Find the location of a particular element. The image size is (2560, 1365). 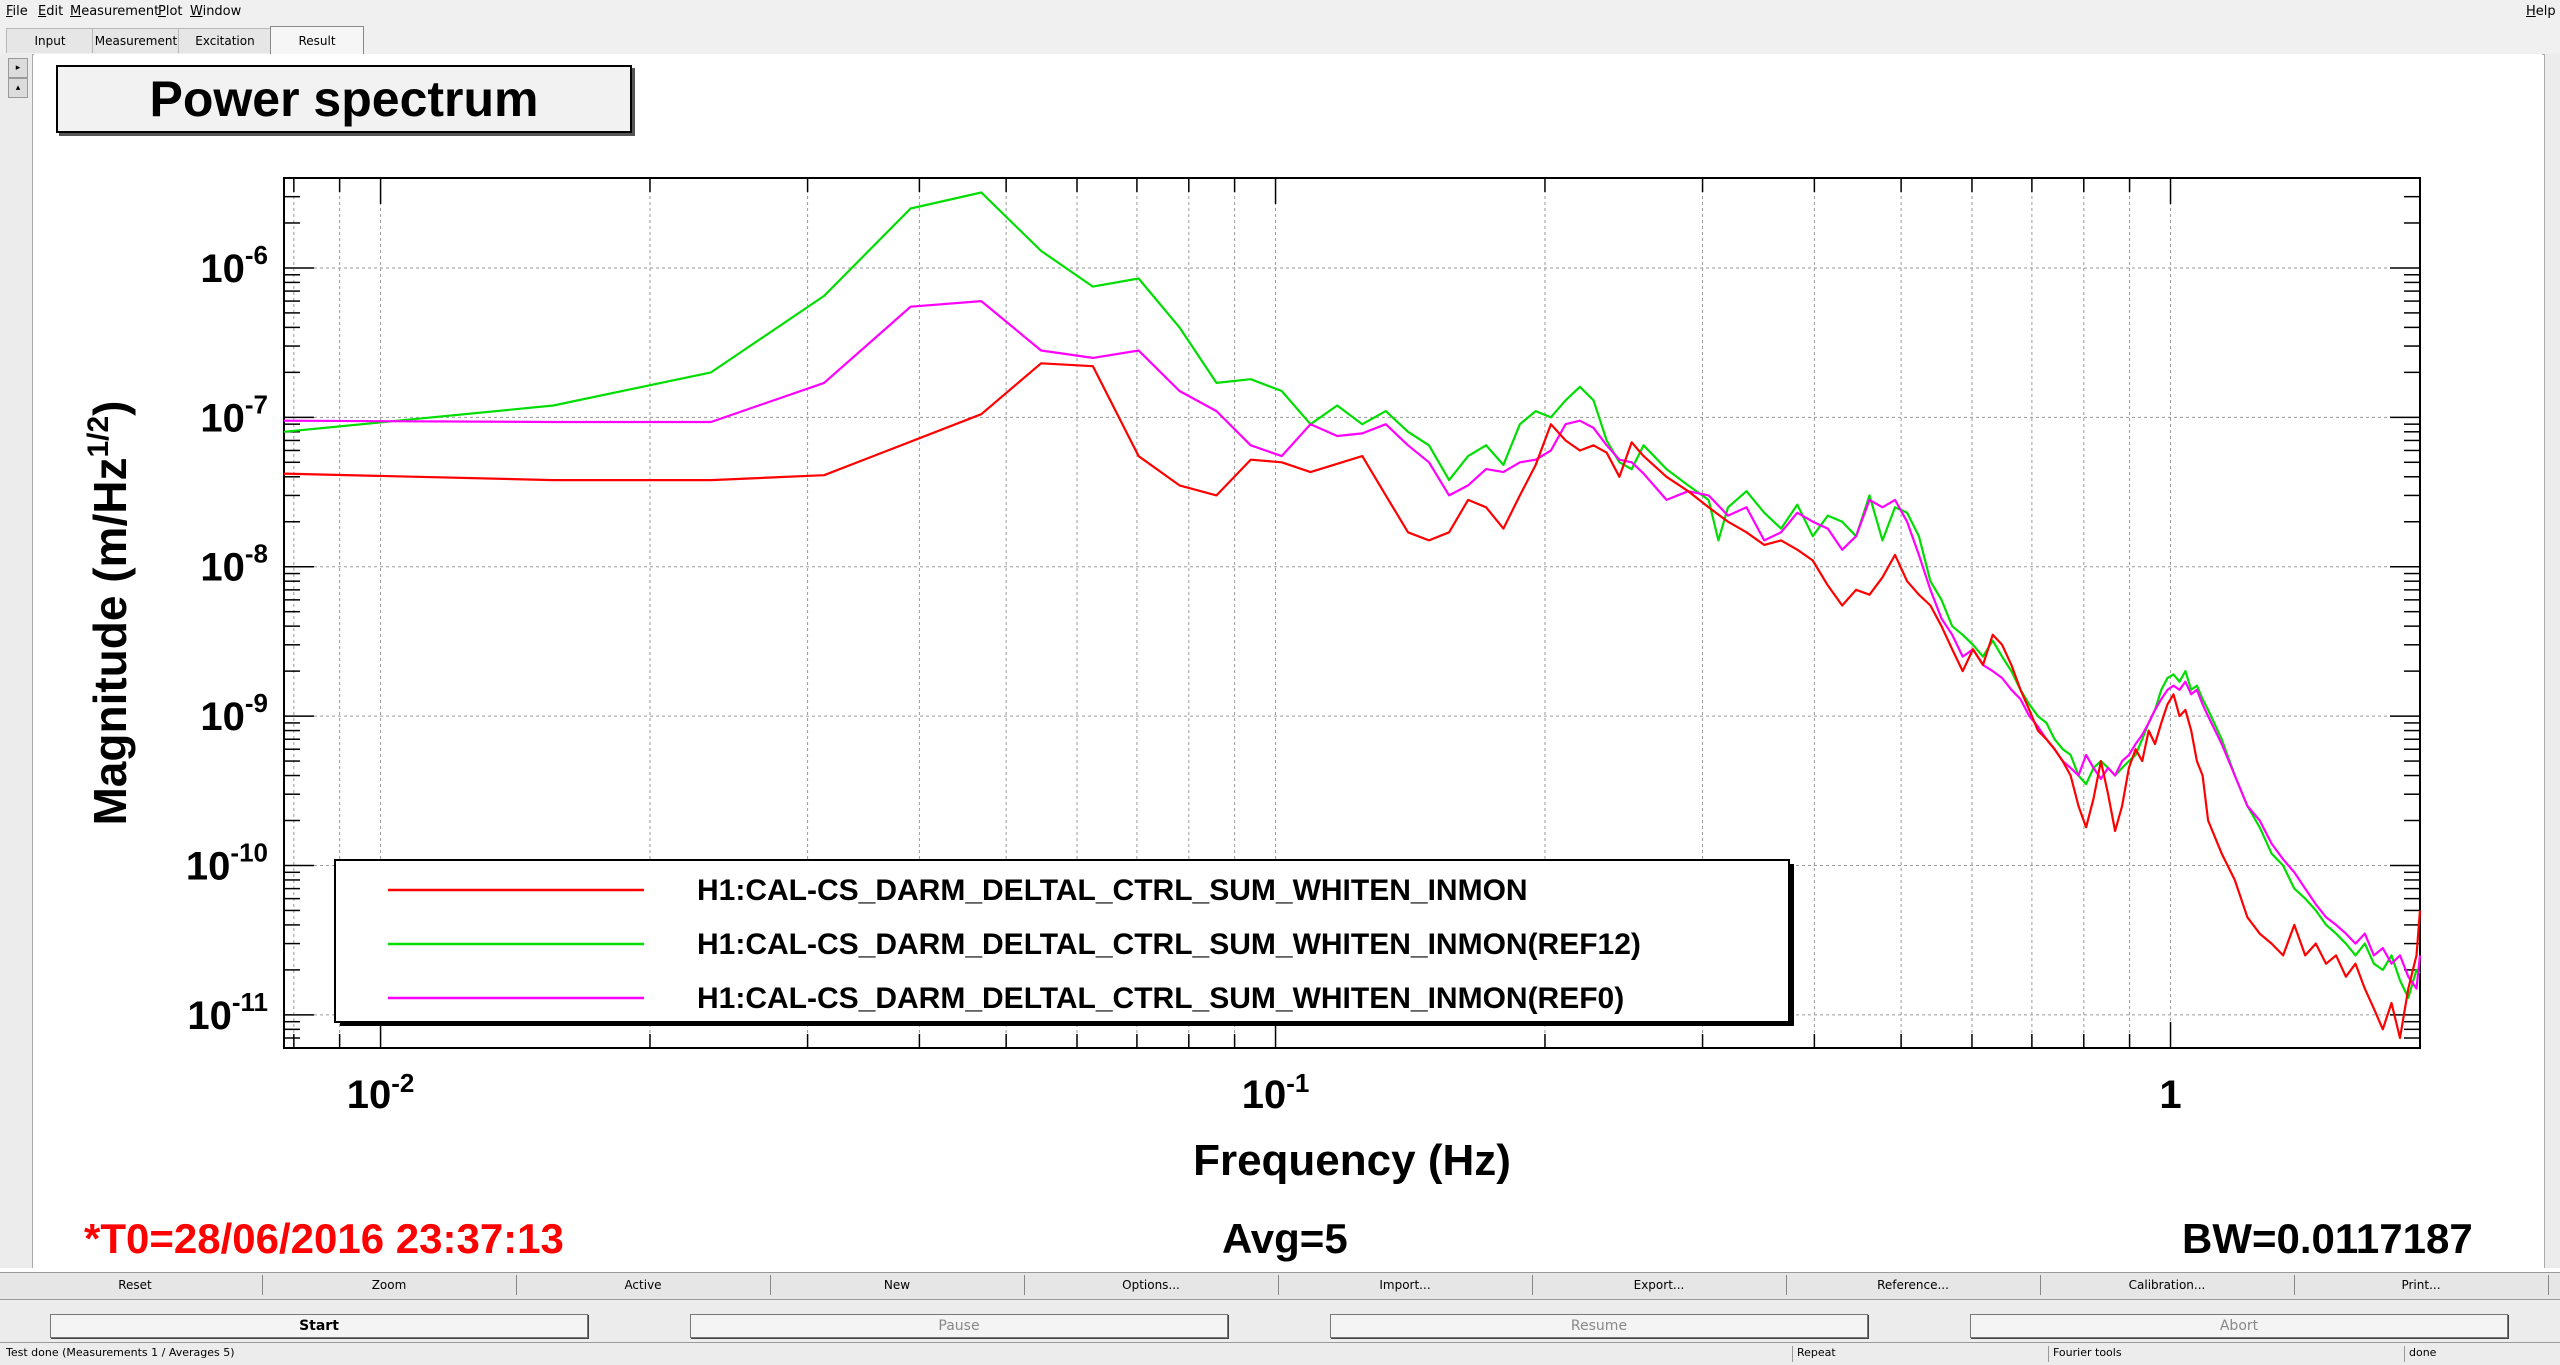

y-tick-label: 10⁻⁷ is located at coordinates (234, 414).